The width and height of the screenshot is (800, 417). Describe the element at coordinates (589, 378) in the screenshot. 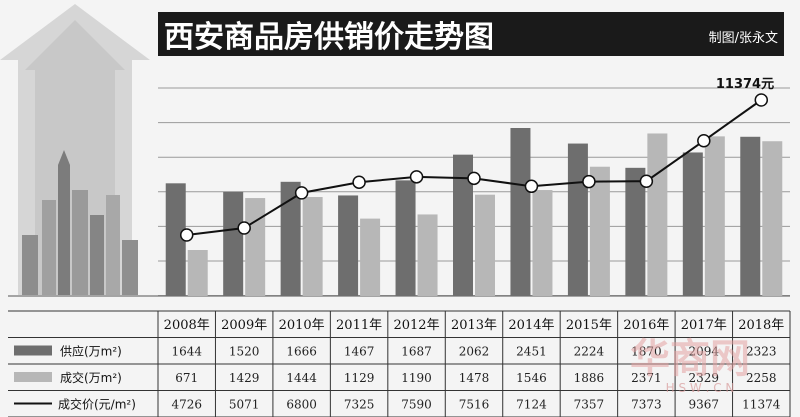

I see `table-value: 1886` at that location.